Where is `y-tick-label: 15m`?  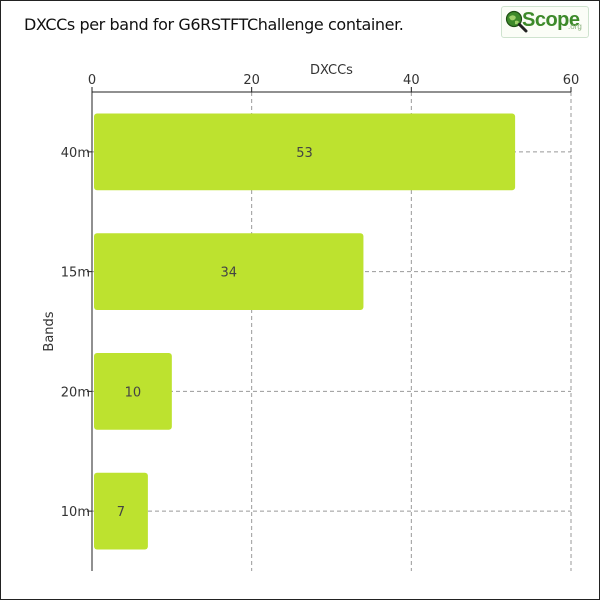 y-tick-label: 15m is located at coordinates (75, 273).